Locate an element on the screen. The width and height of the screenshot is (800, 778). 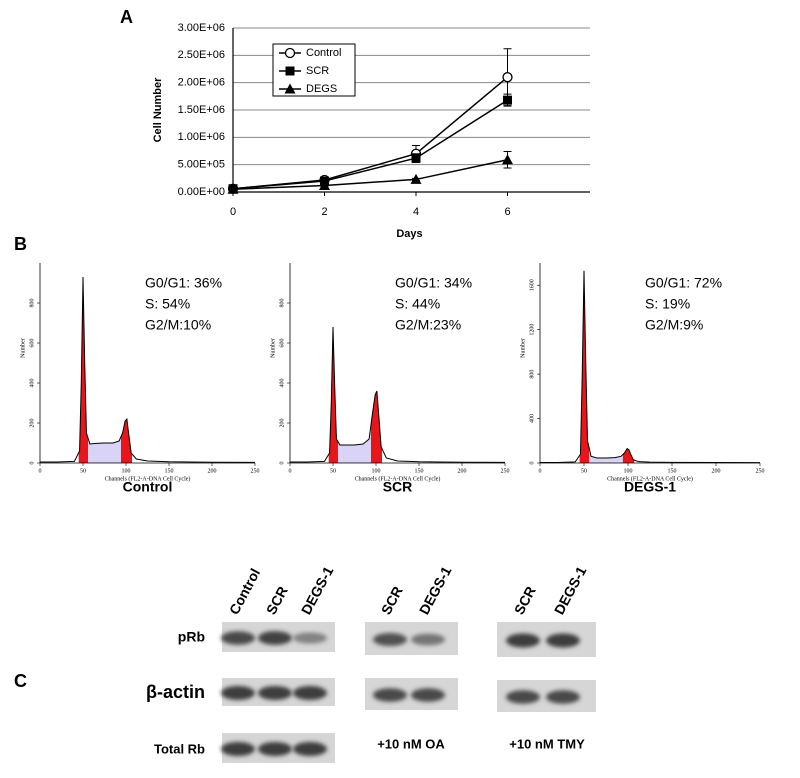
y-tick-label: 1.50E+06 is located at coordinates (201, 110).